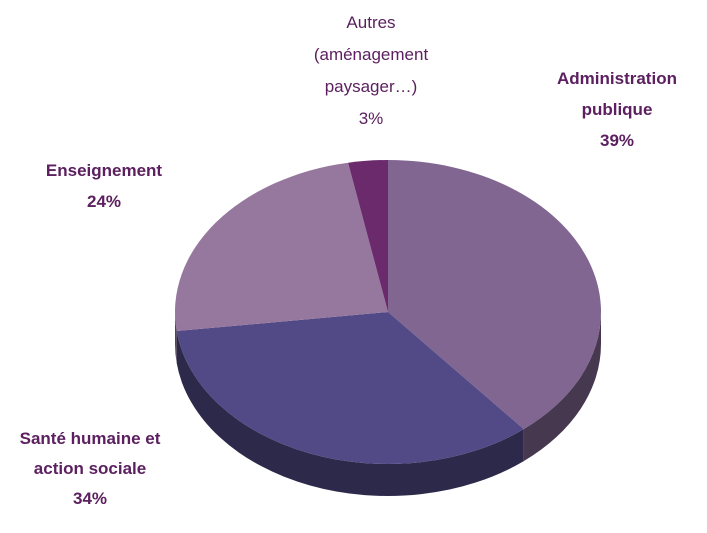  I want to click on slice-label: Santé humaine et action sociale 34%, so click(90, 469).